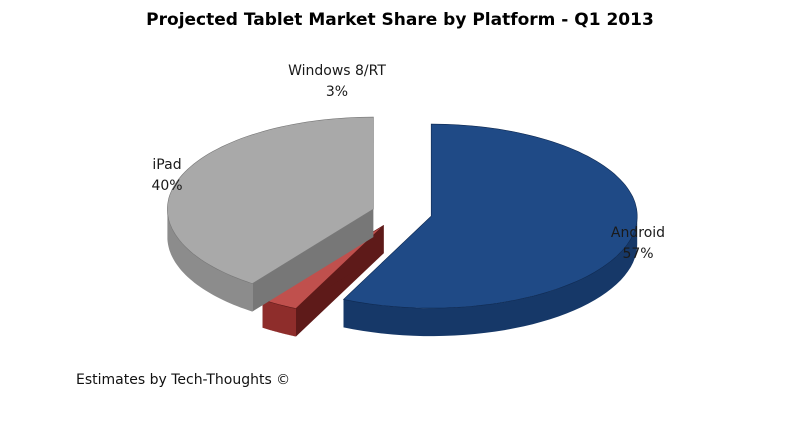  What do you see at coordinates (490, 276) in the screenshot?
I see `slice-android-side` at bounding box center [490, 276].